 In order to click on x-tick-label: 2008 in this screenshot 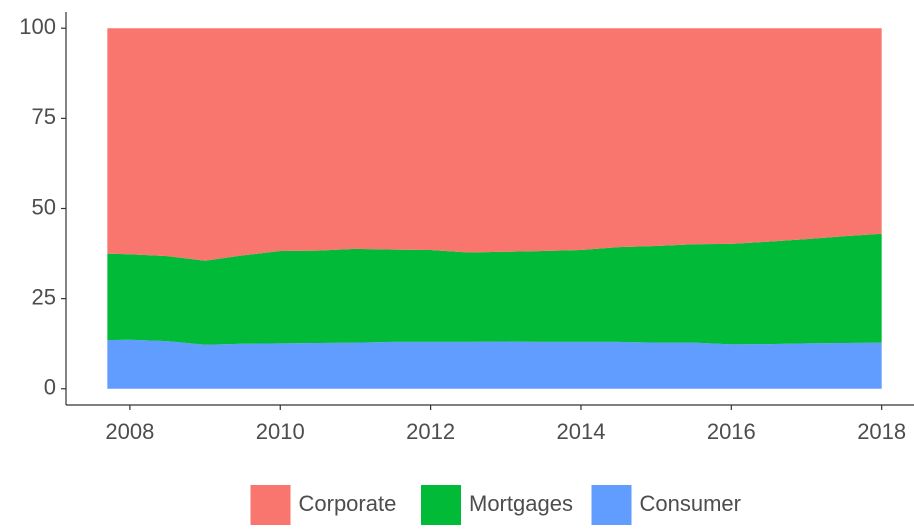, I will do `click(129, 431)`.